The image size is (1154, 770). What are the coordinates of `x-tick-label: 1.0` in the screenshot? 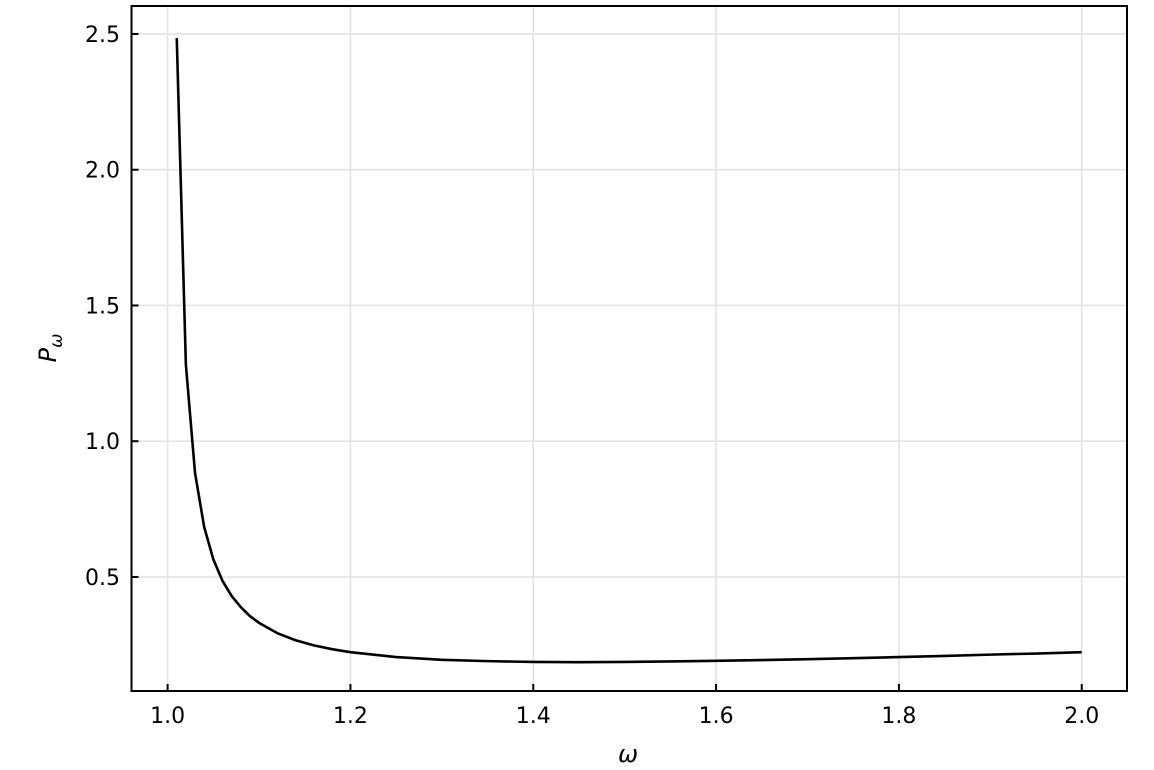 It's located at (167, 716).